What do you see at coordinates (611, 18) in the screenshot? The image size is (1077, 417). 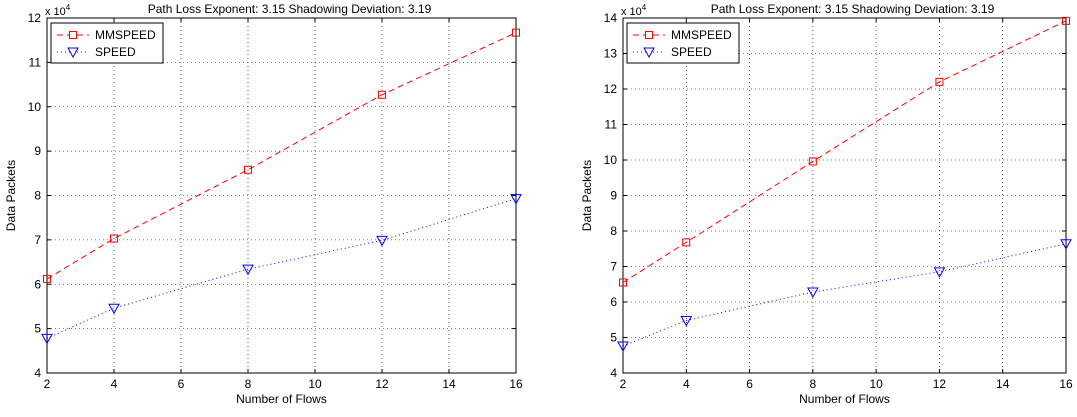 I see `y-tick-label: 14` at bounding box center [611, 18].